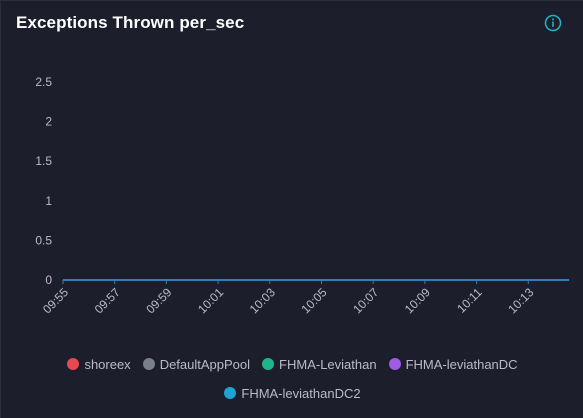  I want to click on info-circle-icon, so click(553, 23).